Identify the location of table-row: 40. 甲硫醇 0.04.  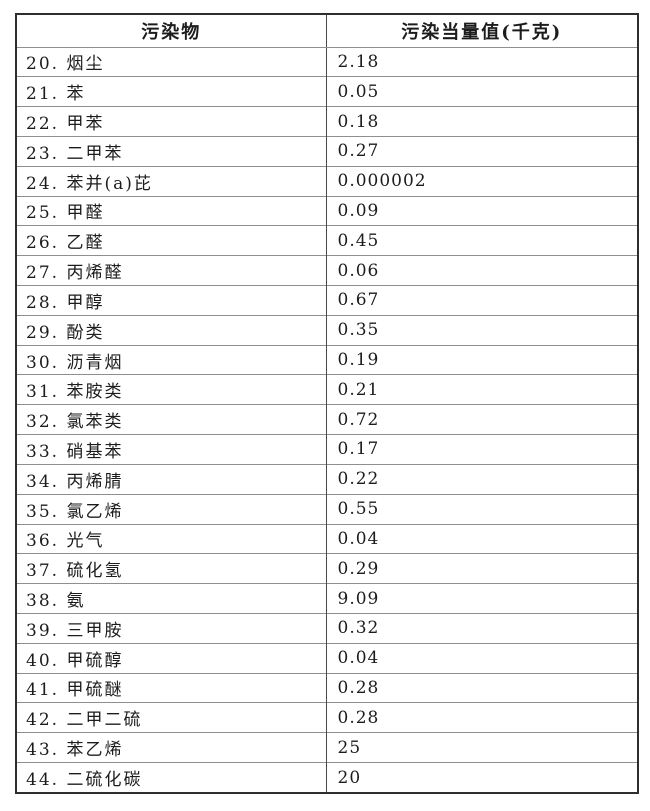
(327, 658).